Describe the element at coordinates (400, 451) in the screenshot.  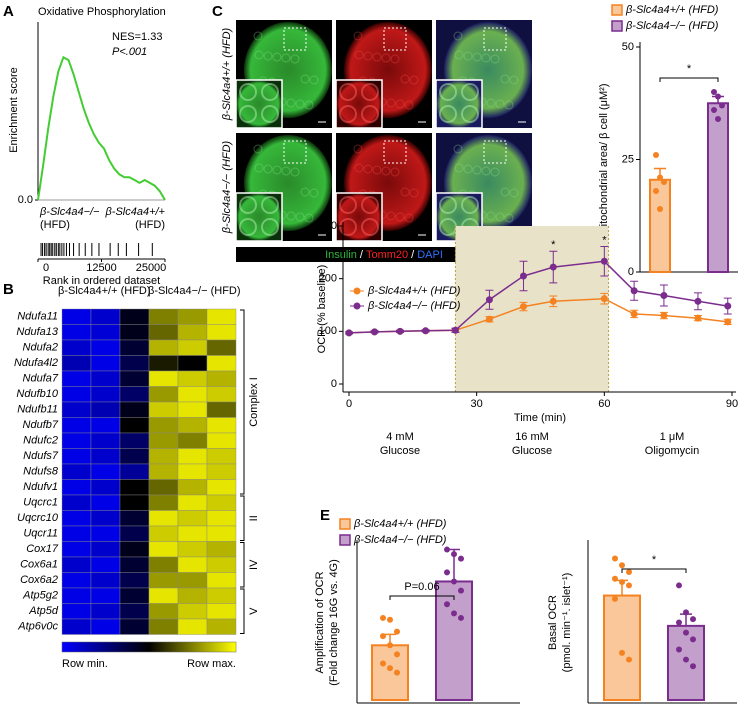
I see `condition-label: Glucose` at that location.